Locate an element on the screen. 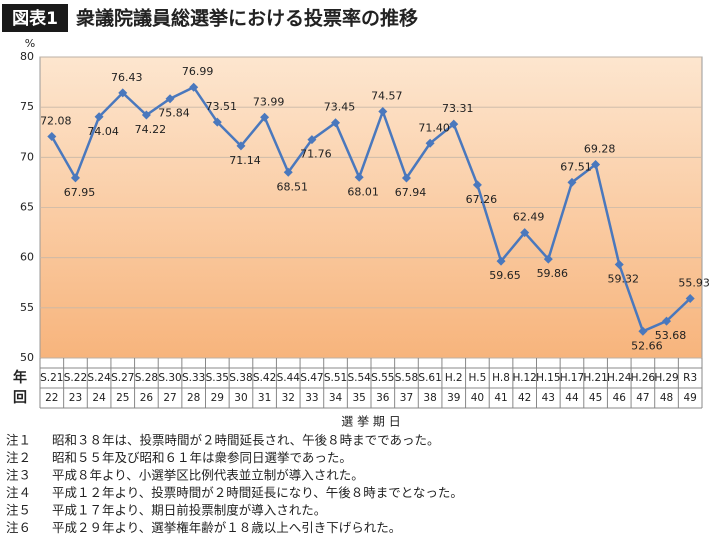 This screenshot has width=710, height=535. round-label: 35 is located at coordinates (358, 398).